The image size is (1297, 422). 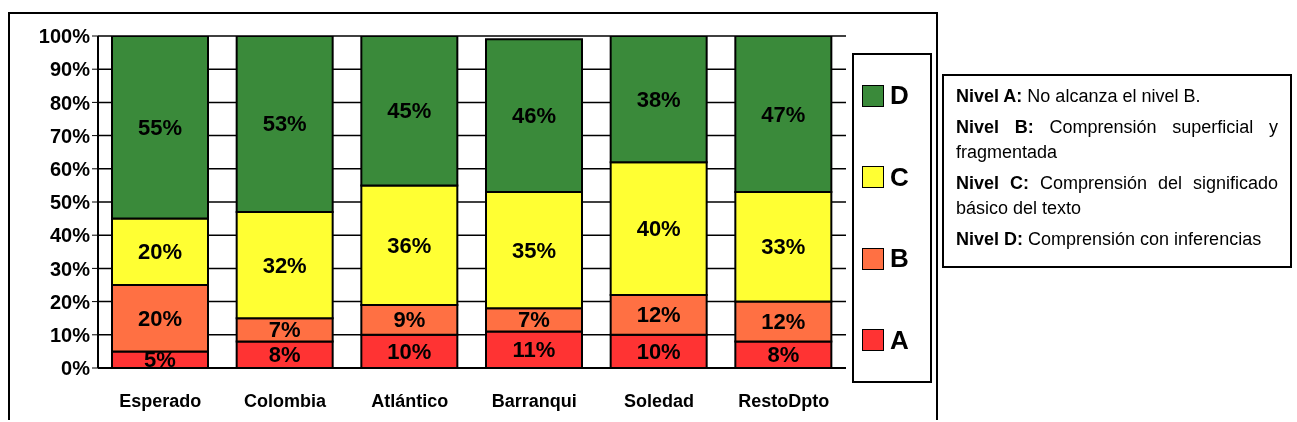 I want to click on data-label: 35%, so click(x=534, y=250).